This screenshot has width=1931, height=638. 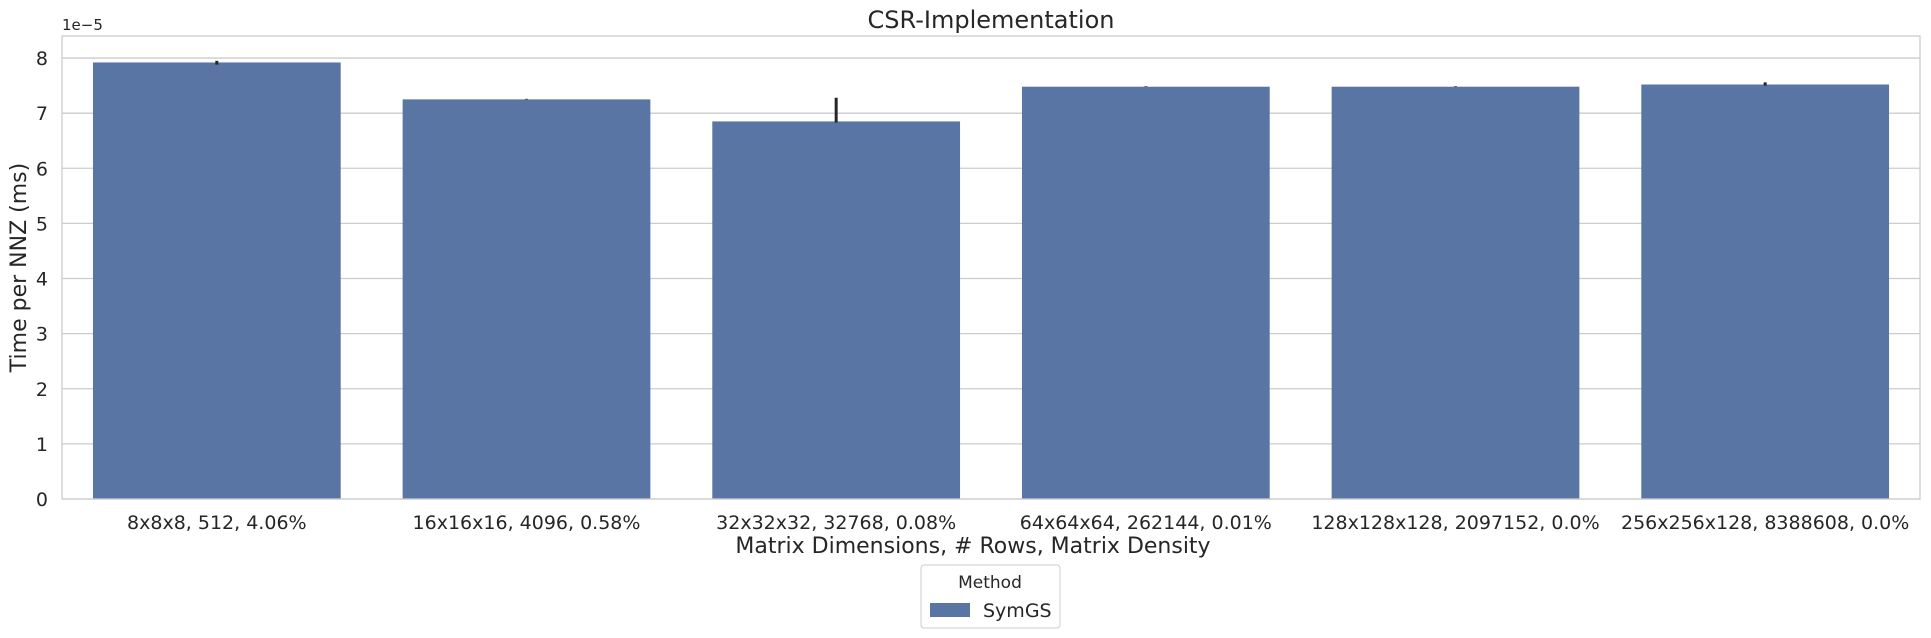 I want to click on y-tick-label: 0, so click(x=42, y=500).